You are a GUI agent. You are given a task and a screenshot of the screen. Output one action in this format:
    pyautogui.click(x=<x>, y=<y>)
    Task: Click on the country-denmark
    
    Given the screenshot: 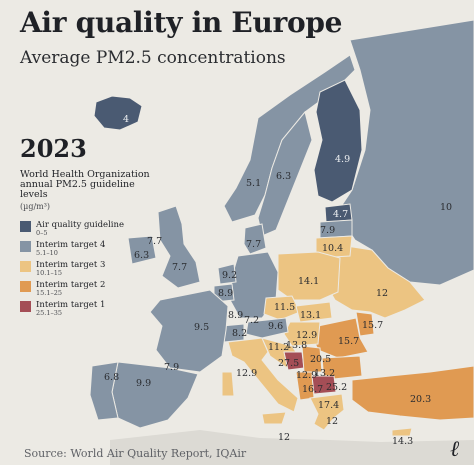 What is the action you would take?
    pyautogui.click(x=255, y=239)
    